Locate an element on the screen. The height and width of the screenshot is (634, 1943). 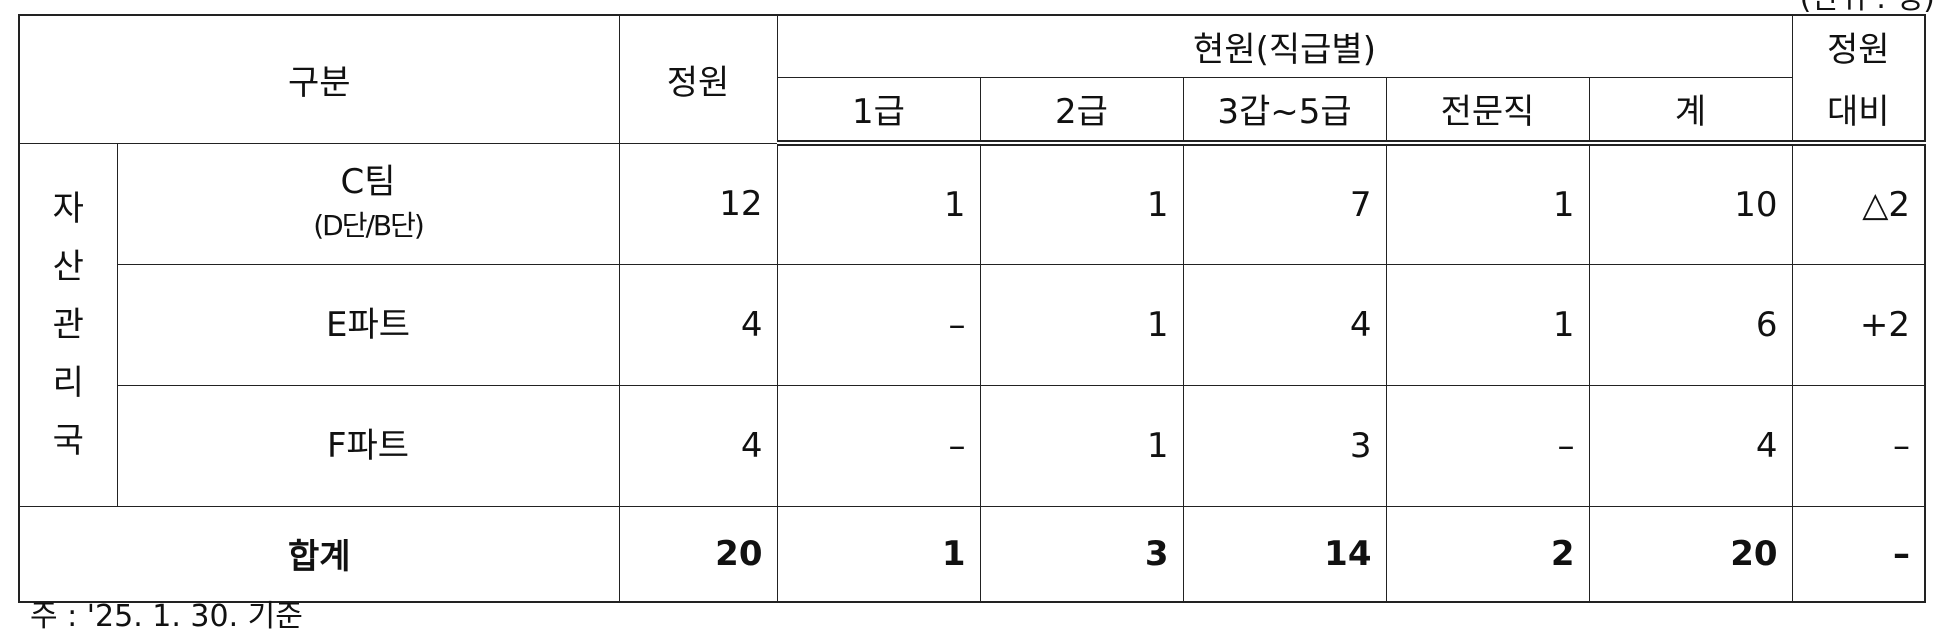
header-specialist: 전문직 is located at coordinates (1487, 111).